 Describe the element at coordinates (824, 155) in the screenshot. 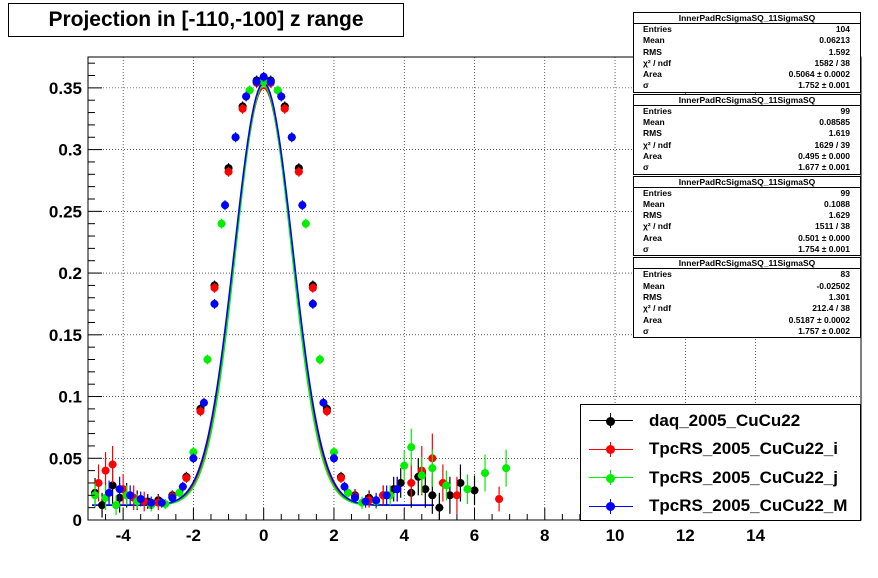

I see `stats-value: 0.495 ± 0.000` at that location.